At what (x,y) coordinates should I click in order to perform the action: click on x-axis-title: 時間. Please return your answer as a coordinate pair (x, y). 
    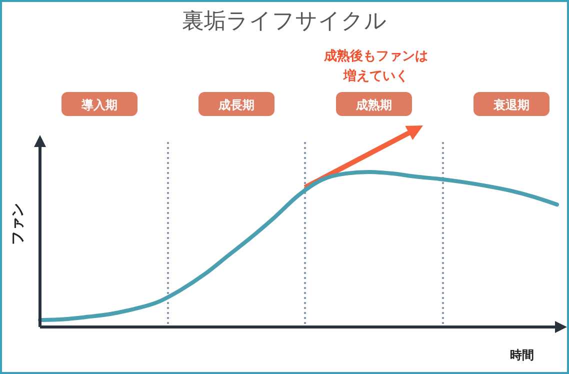
    Looking at the image, I should click on (522, 355).